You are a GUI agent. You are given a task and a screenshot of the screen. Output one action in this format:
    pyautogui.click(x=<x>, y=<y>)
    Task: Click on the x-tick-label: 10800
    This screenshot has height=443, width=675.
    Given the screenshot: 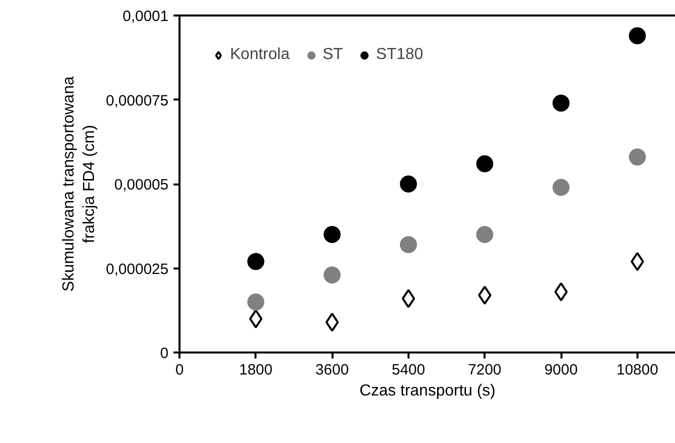 What is the action you would take?
    pyautogui.click(x=637, y=370)
    